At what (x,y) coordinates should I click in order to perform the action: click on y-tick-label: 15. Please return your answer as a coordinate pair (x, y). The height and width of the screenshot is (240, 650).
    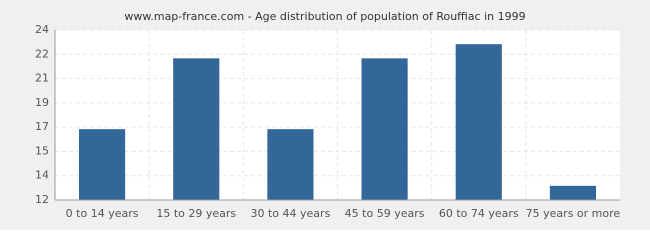
    Looking at the image, I should click on (42, 150).